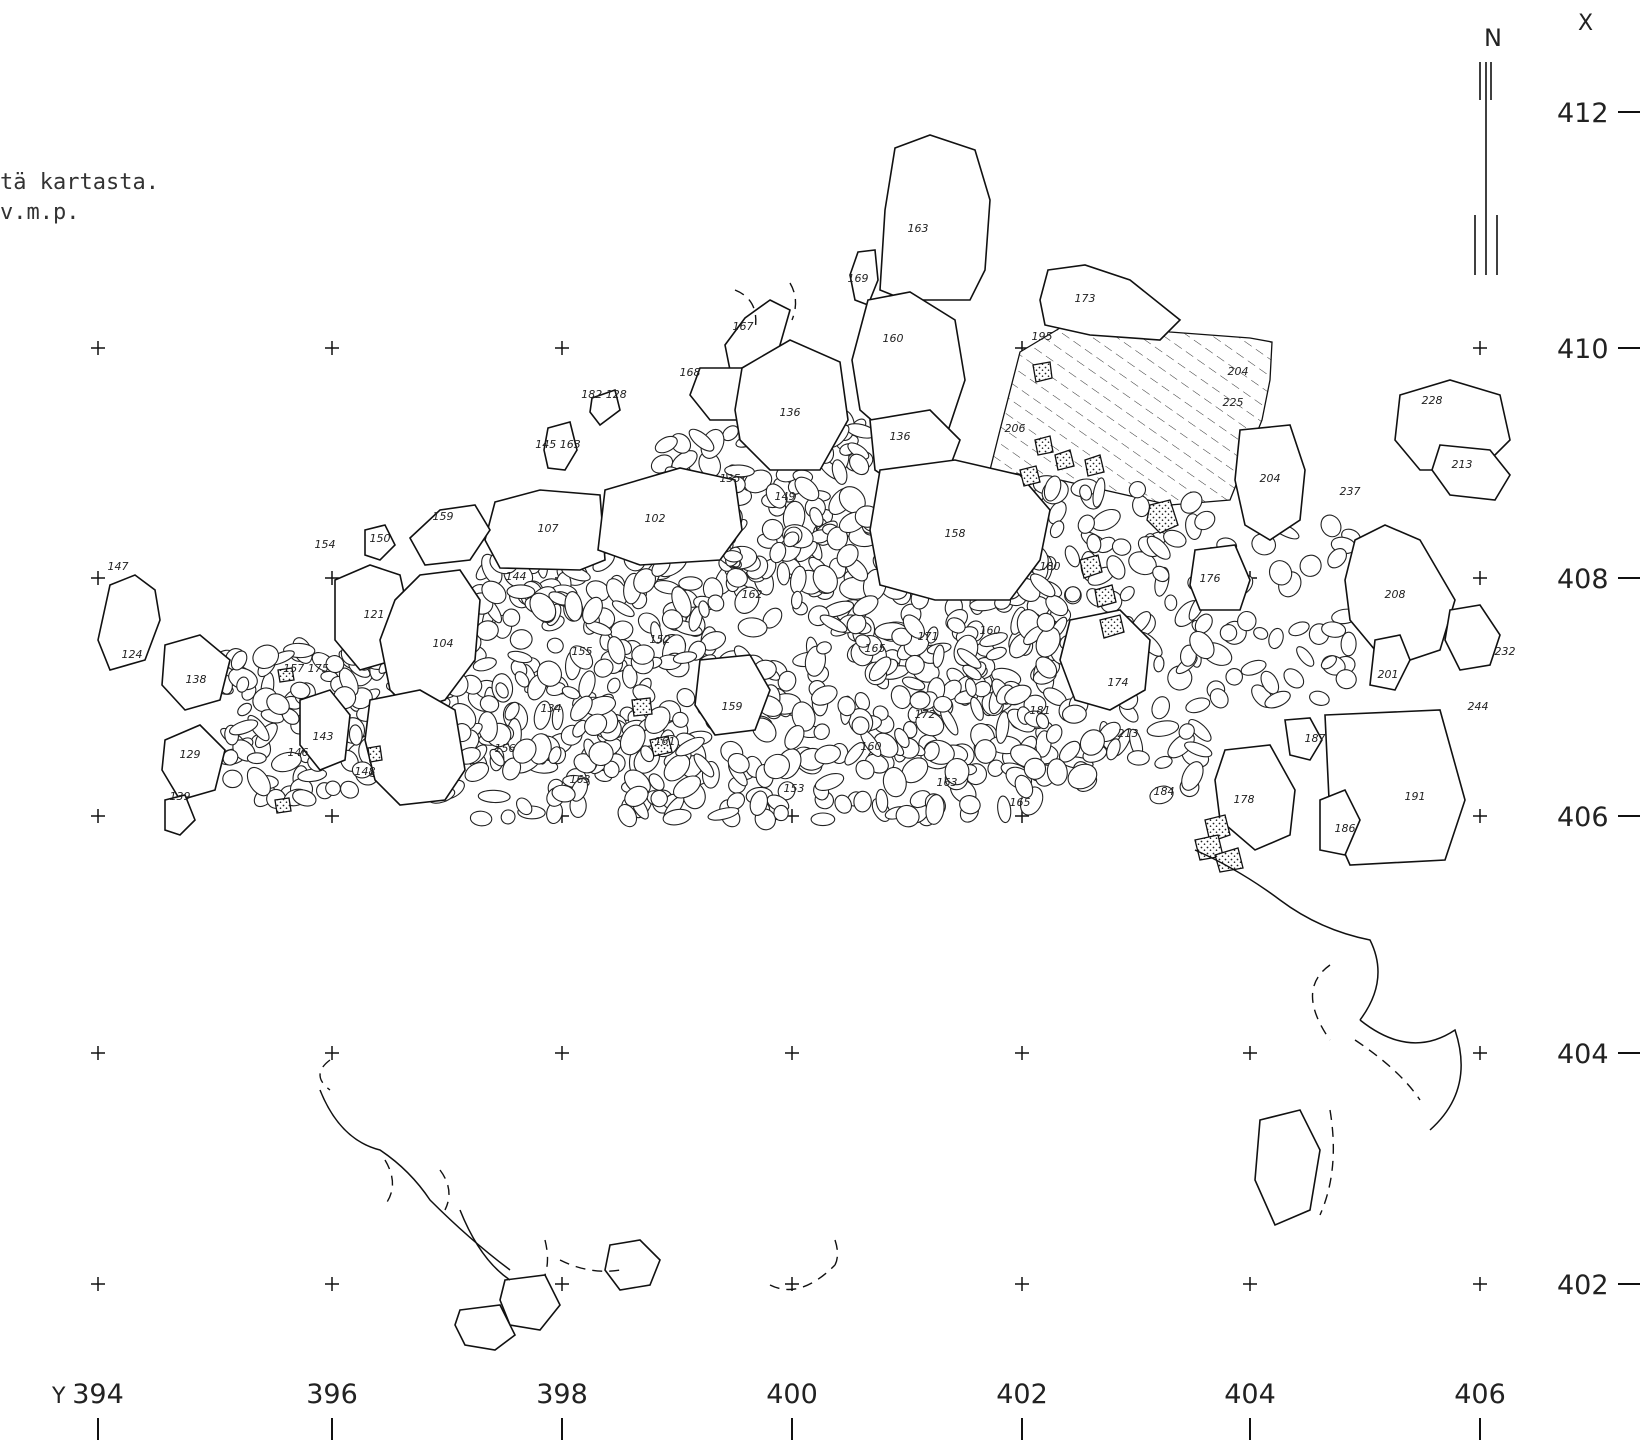 This screenshot has width=1651, height=1443. I want to click on stone-label-s184: 184, so click(1164, 791).